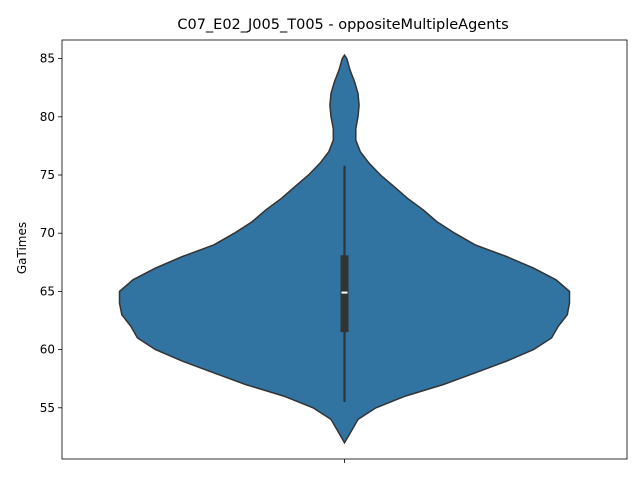 Image resolution: width=640 pixels, height=480 pixels. I want to click on y-axis-label: GaTimes, so click(22, 248).